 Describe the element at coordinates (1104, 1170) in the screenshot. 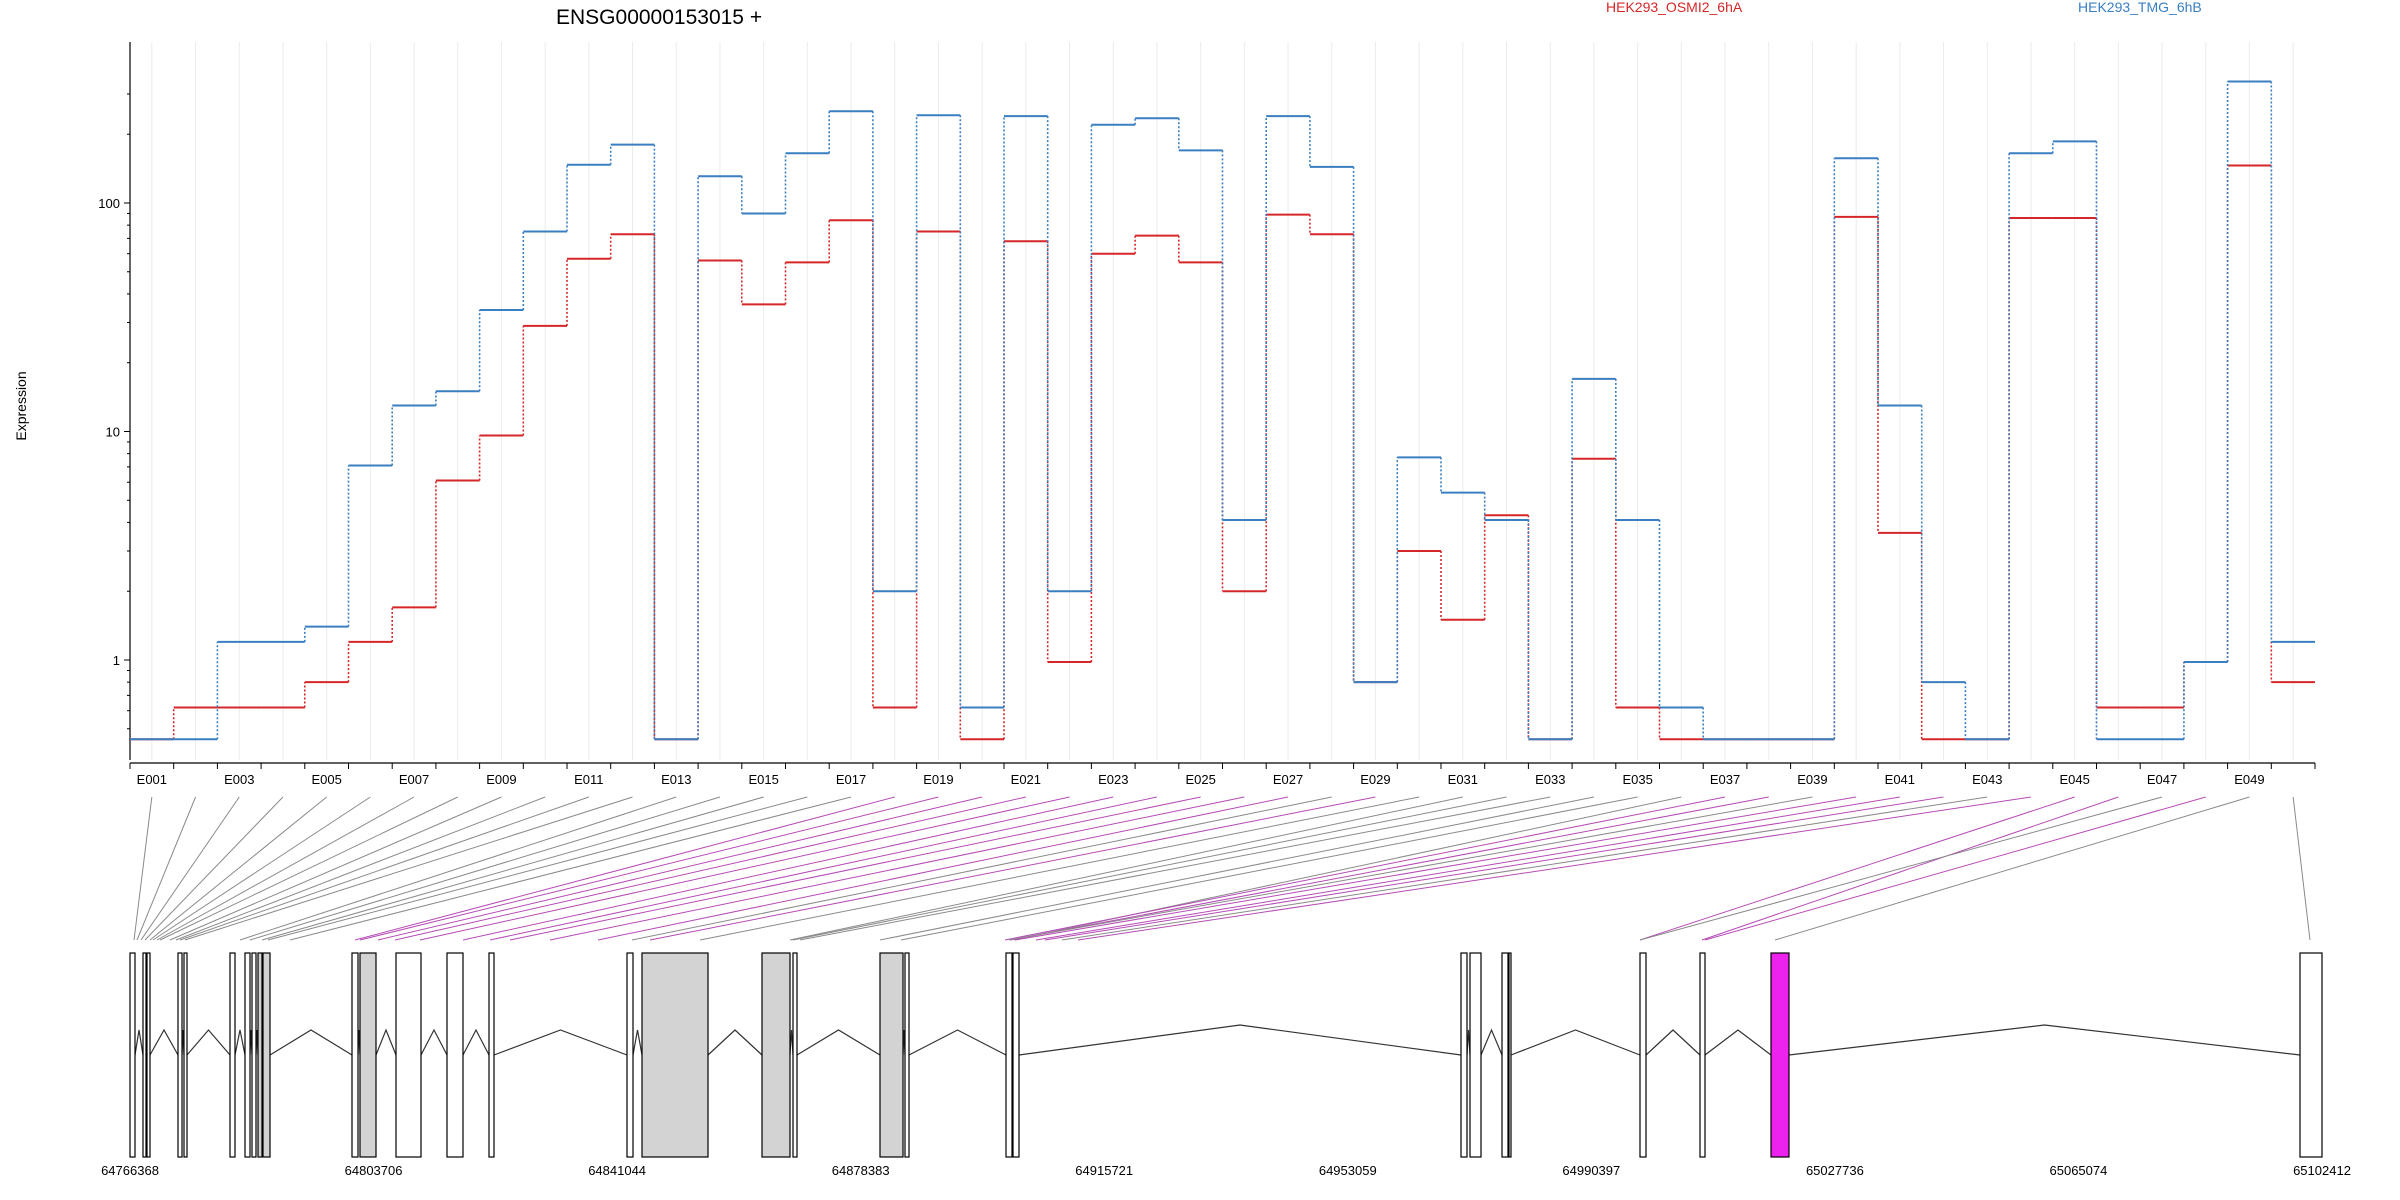

I see `coordinate-label: 64915721` at that location.